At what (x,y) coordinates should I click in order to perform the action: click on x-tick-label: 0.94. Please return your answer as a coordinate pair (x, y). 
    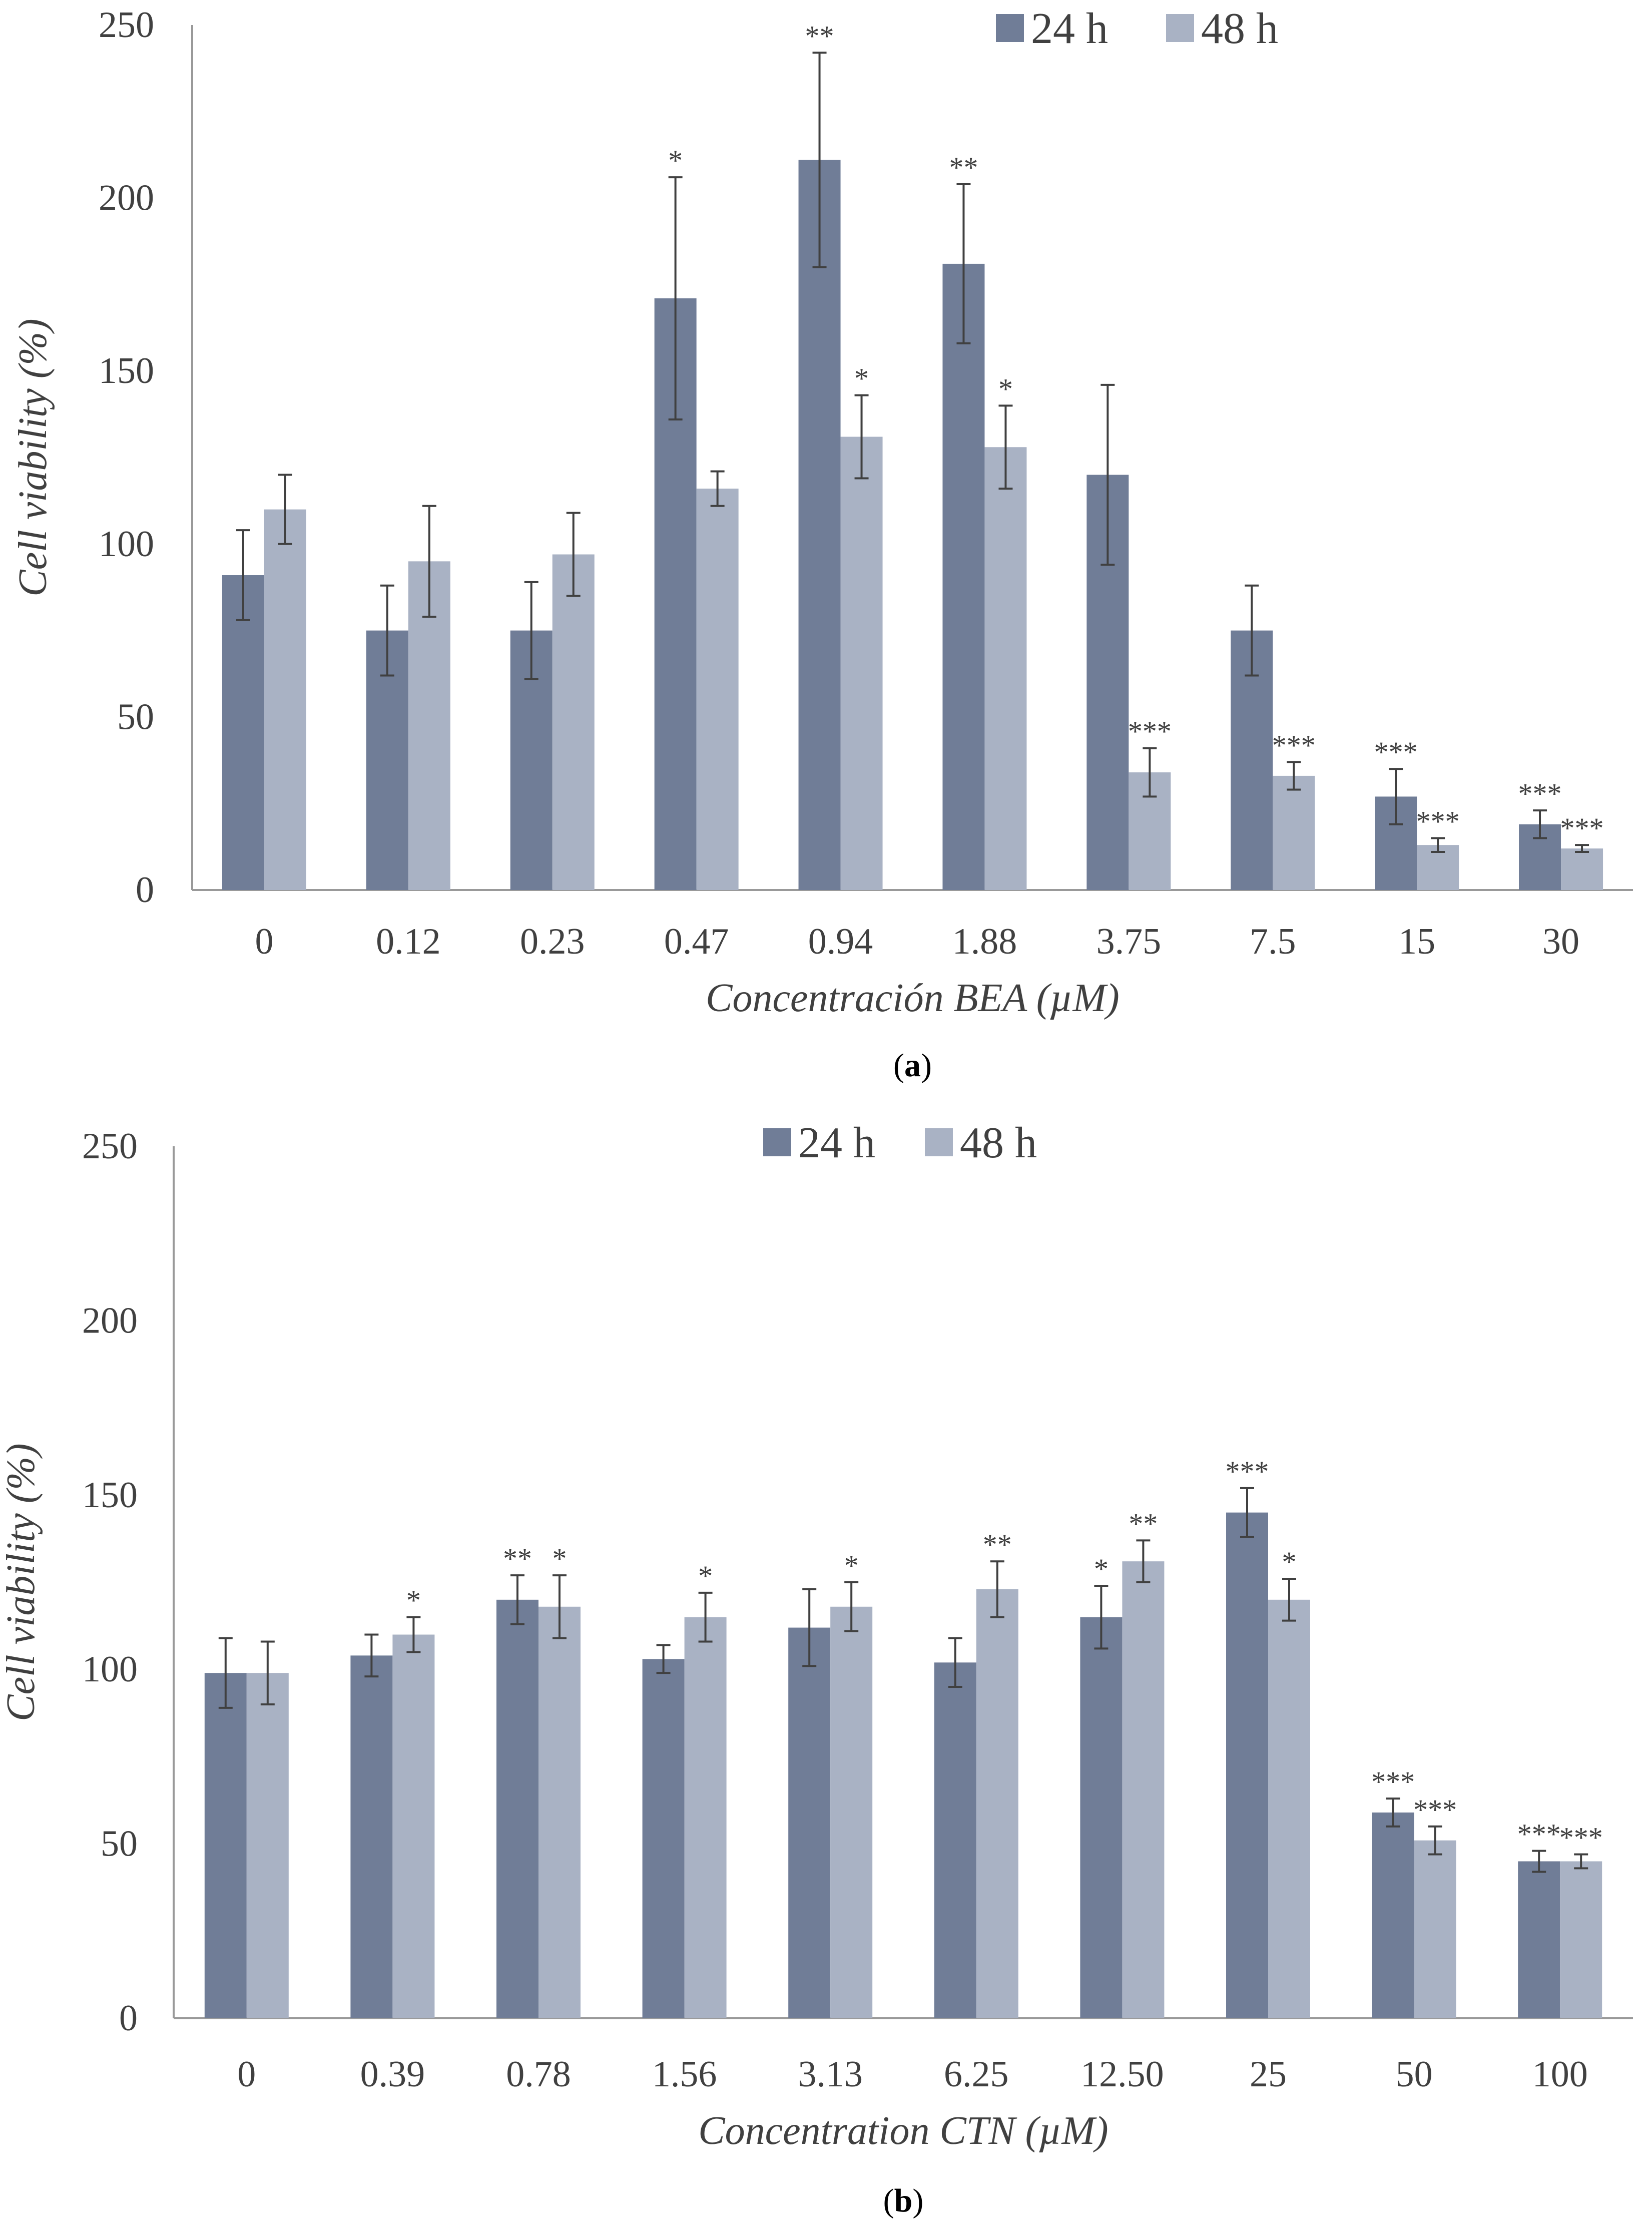
    Looking at the image, I should click on (840, 941).